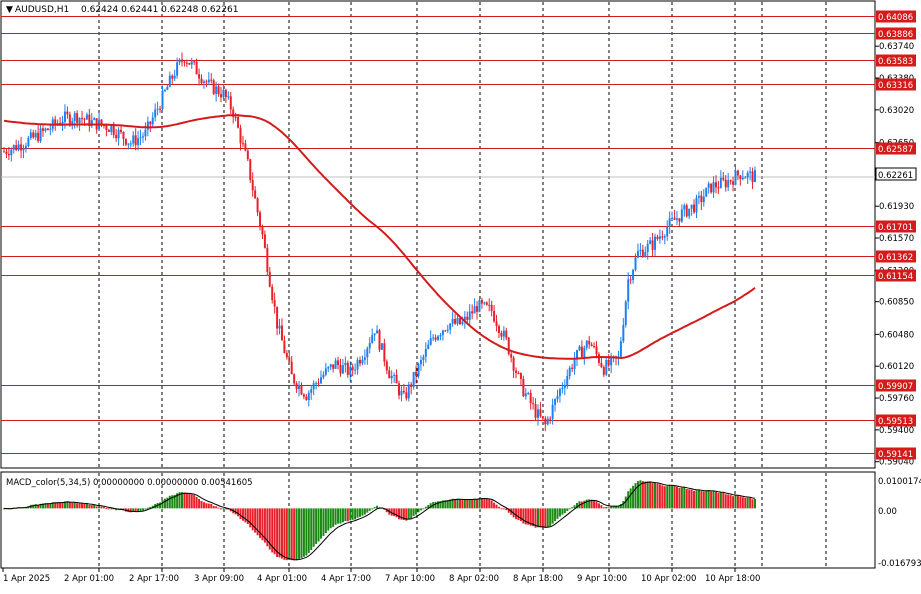 The image size is (921, 594). What do you see at coordinates (899, 482) in the screenshot?
I see `macd-tick-top: 0.0100174` at bounding box center [899, 482].